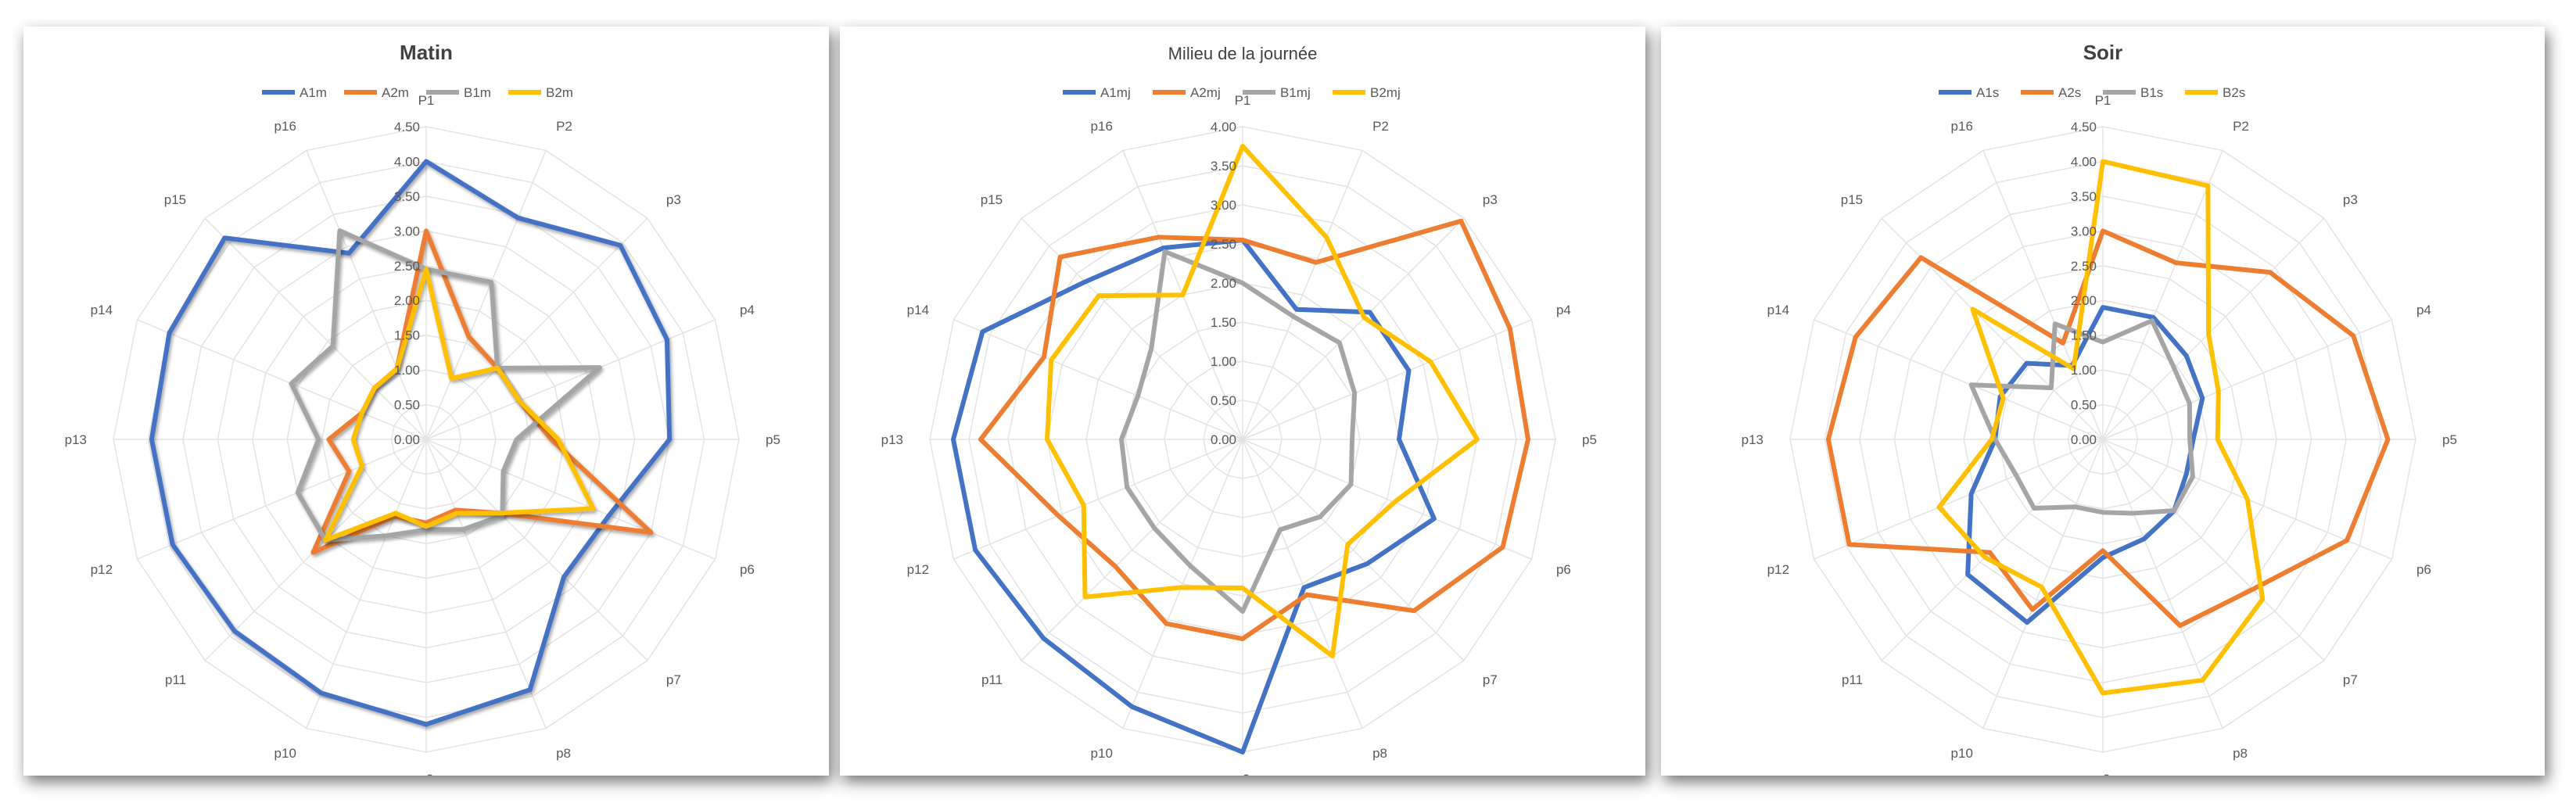  I want to click on tick-label: 2.50, so click(2084, 266).